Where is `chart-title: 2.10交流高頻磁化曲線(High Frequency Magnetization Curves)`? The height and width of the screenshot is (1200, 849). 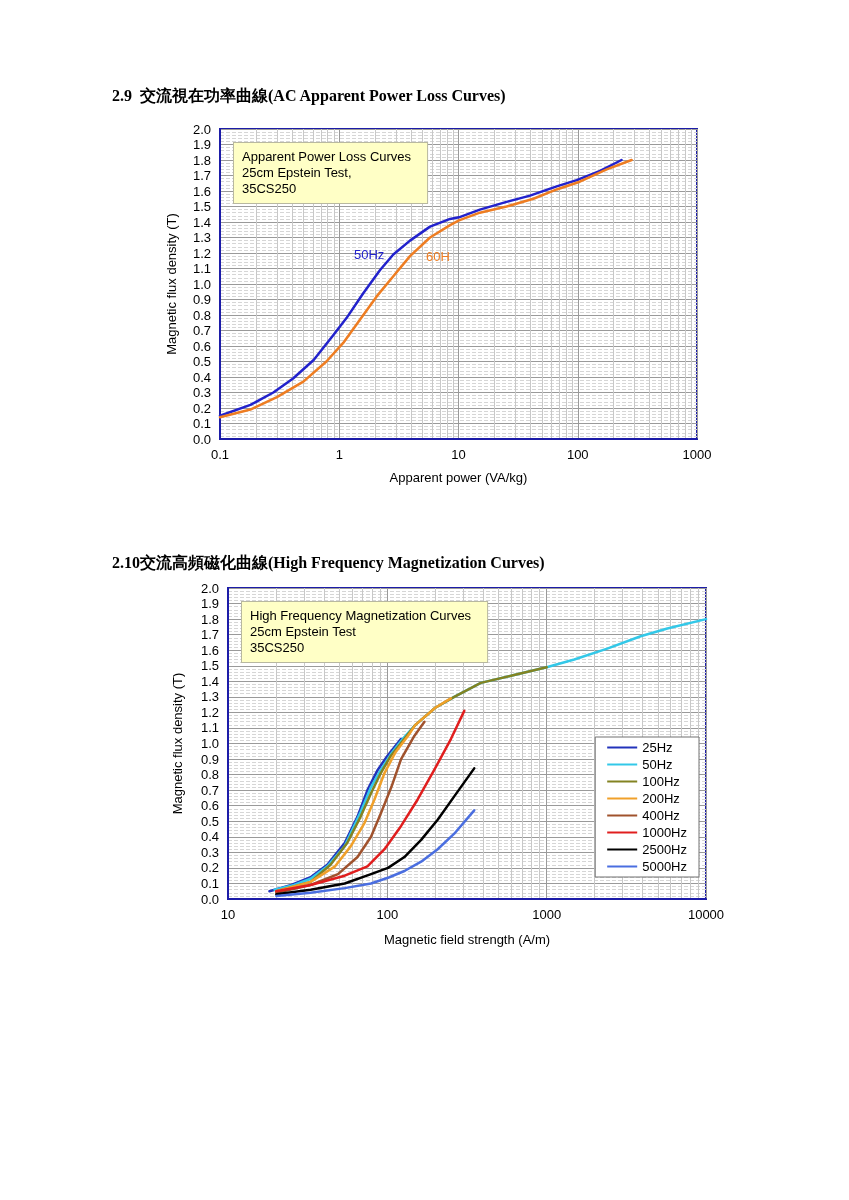
chart-title: 2.10交流高頻磁化曲線(High Frequency Magnetization Curves) is located at coordinates (328, 562).